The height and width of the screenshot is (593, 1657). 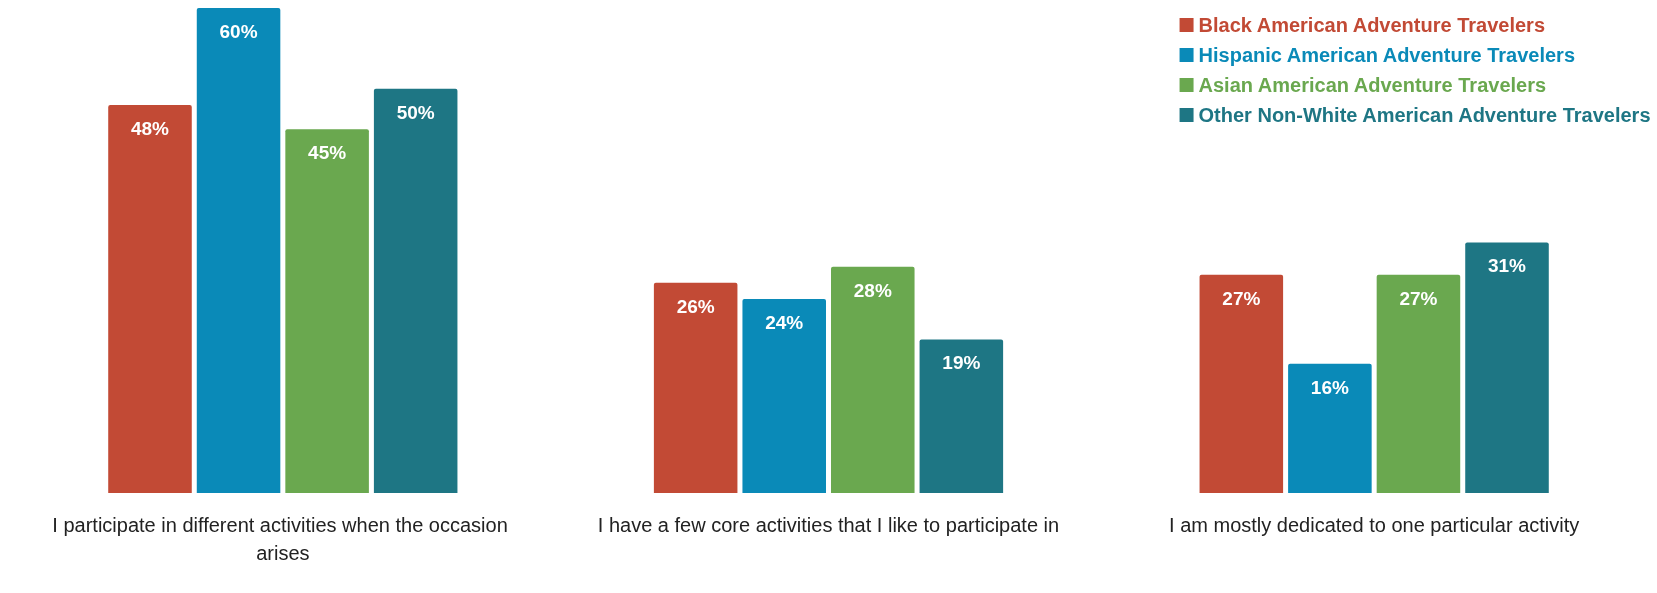 I want to click on data-label: 16%, so click(x=1329, y=387).